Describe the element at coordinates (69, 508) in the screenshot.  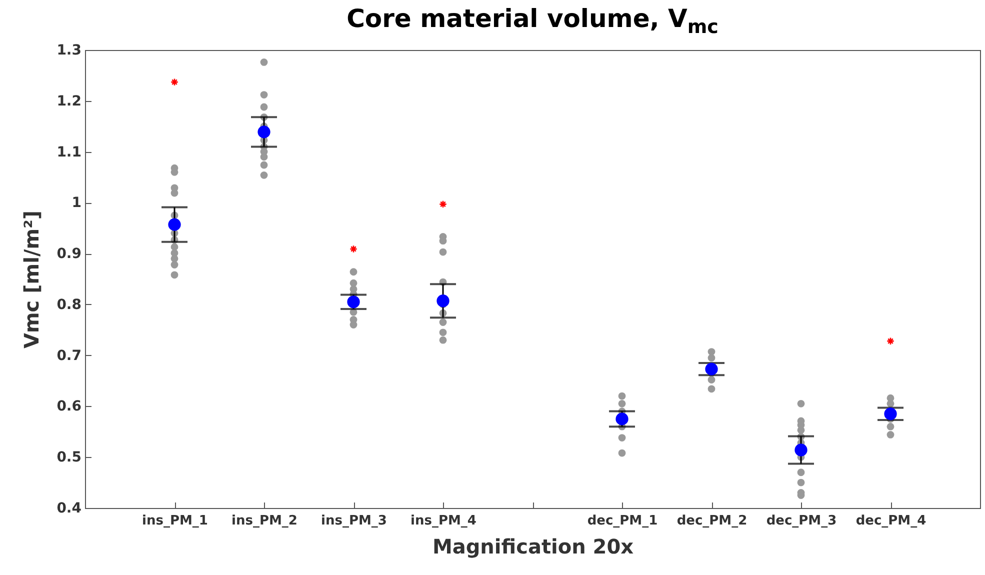
I see `y-tick-label: 0.4` at that location.